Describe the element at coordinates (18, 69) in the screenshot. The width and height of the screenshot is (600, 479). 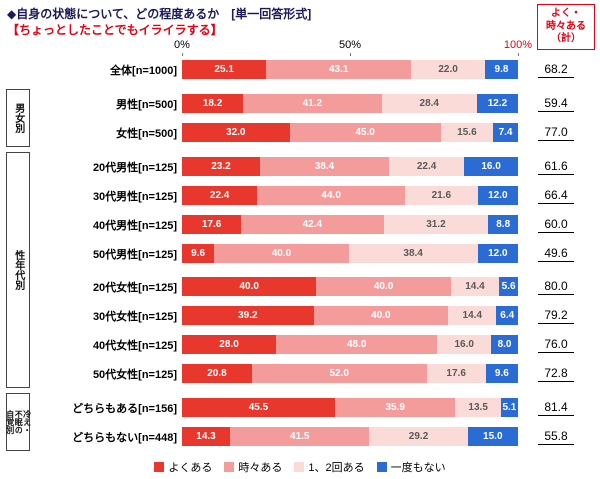
I see `group-label` at that location.